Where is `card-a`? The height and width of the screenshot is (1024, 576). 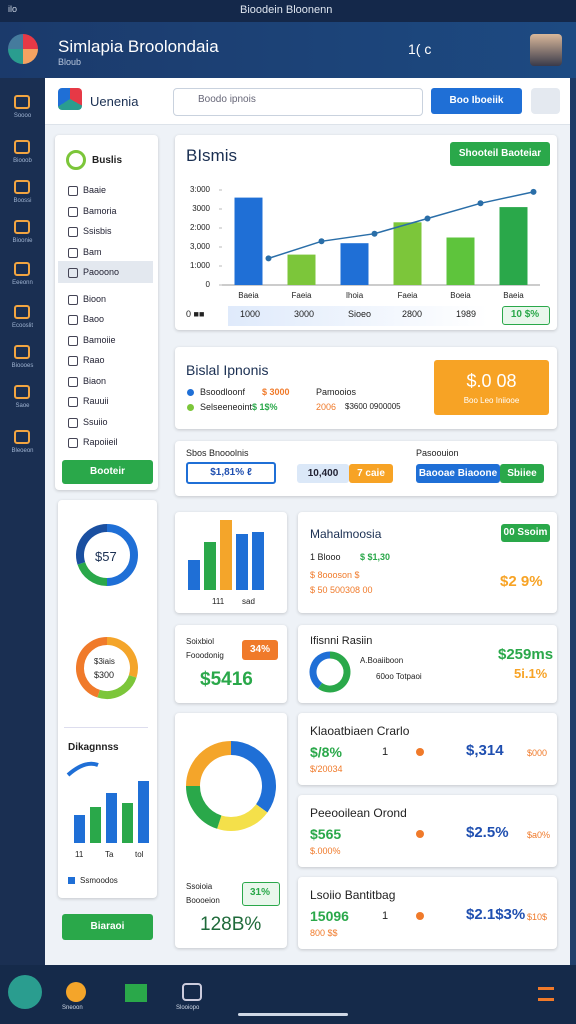 card-a is located at coordinates (231, 664).